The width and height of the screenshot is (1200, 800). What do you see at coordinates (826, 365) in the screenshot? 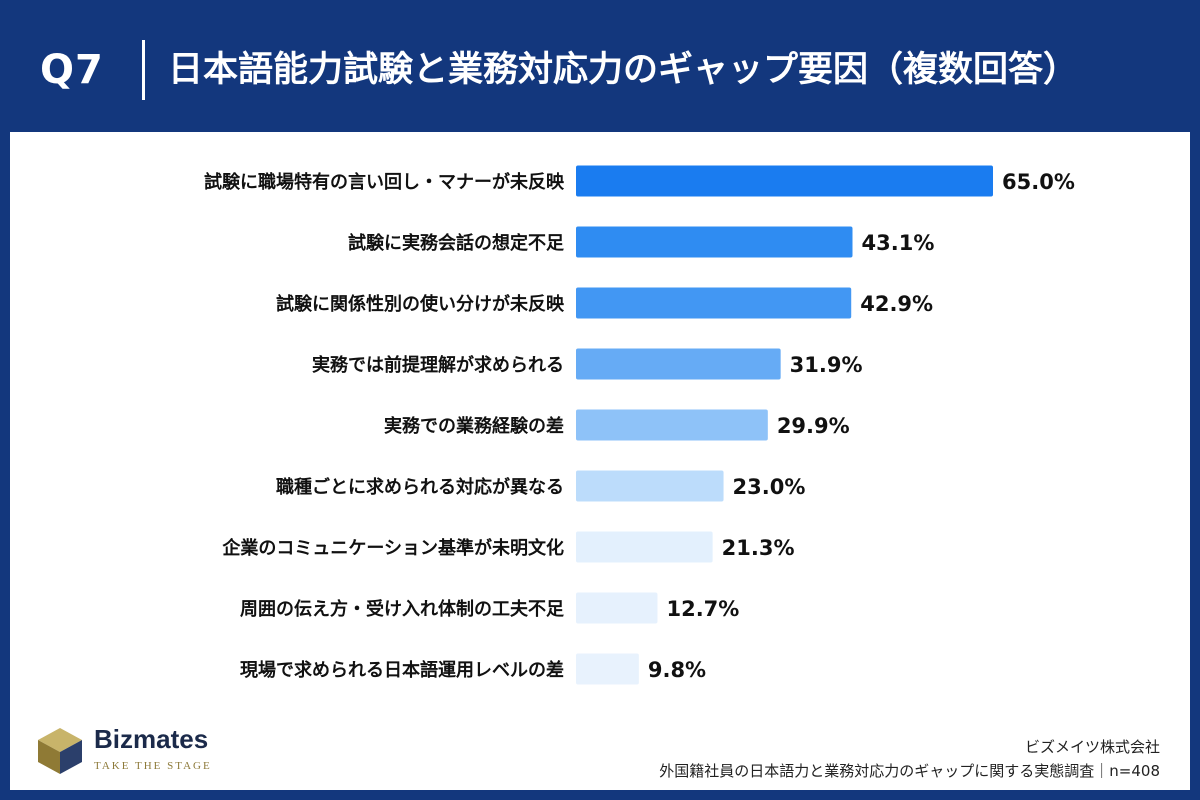
I see `value-label: 31.9%` at bounding box center [826, 365].